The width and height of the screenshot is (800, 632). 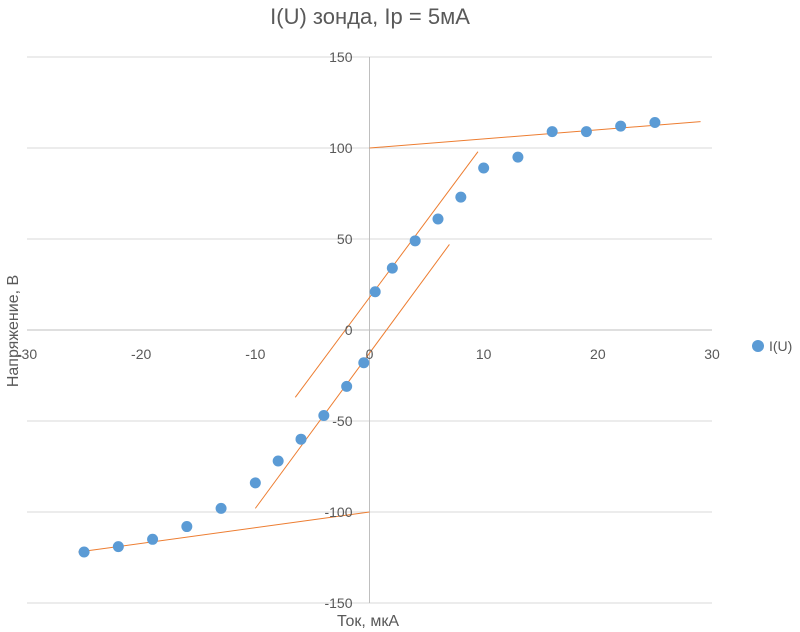 I want to click on y-tick-label: -50, so click(x=342, y=421).